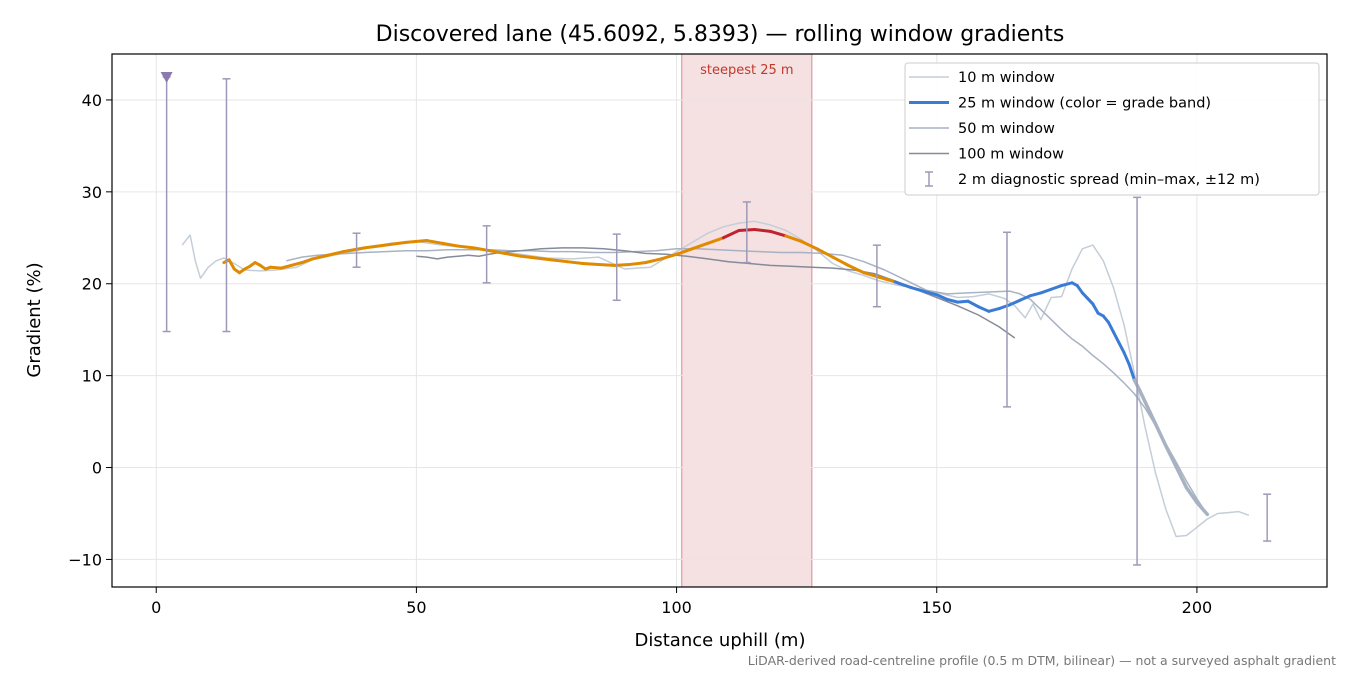  Describe the element at coordinates (936, 607) in the screenshot. I see `x-tick-label: 150` at that location.